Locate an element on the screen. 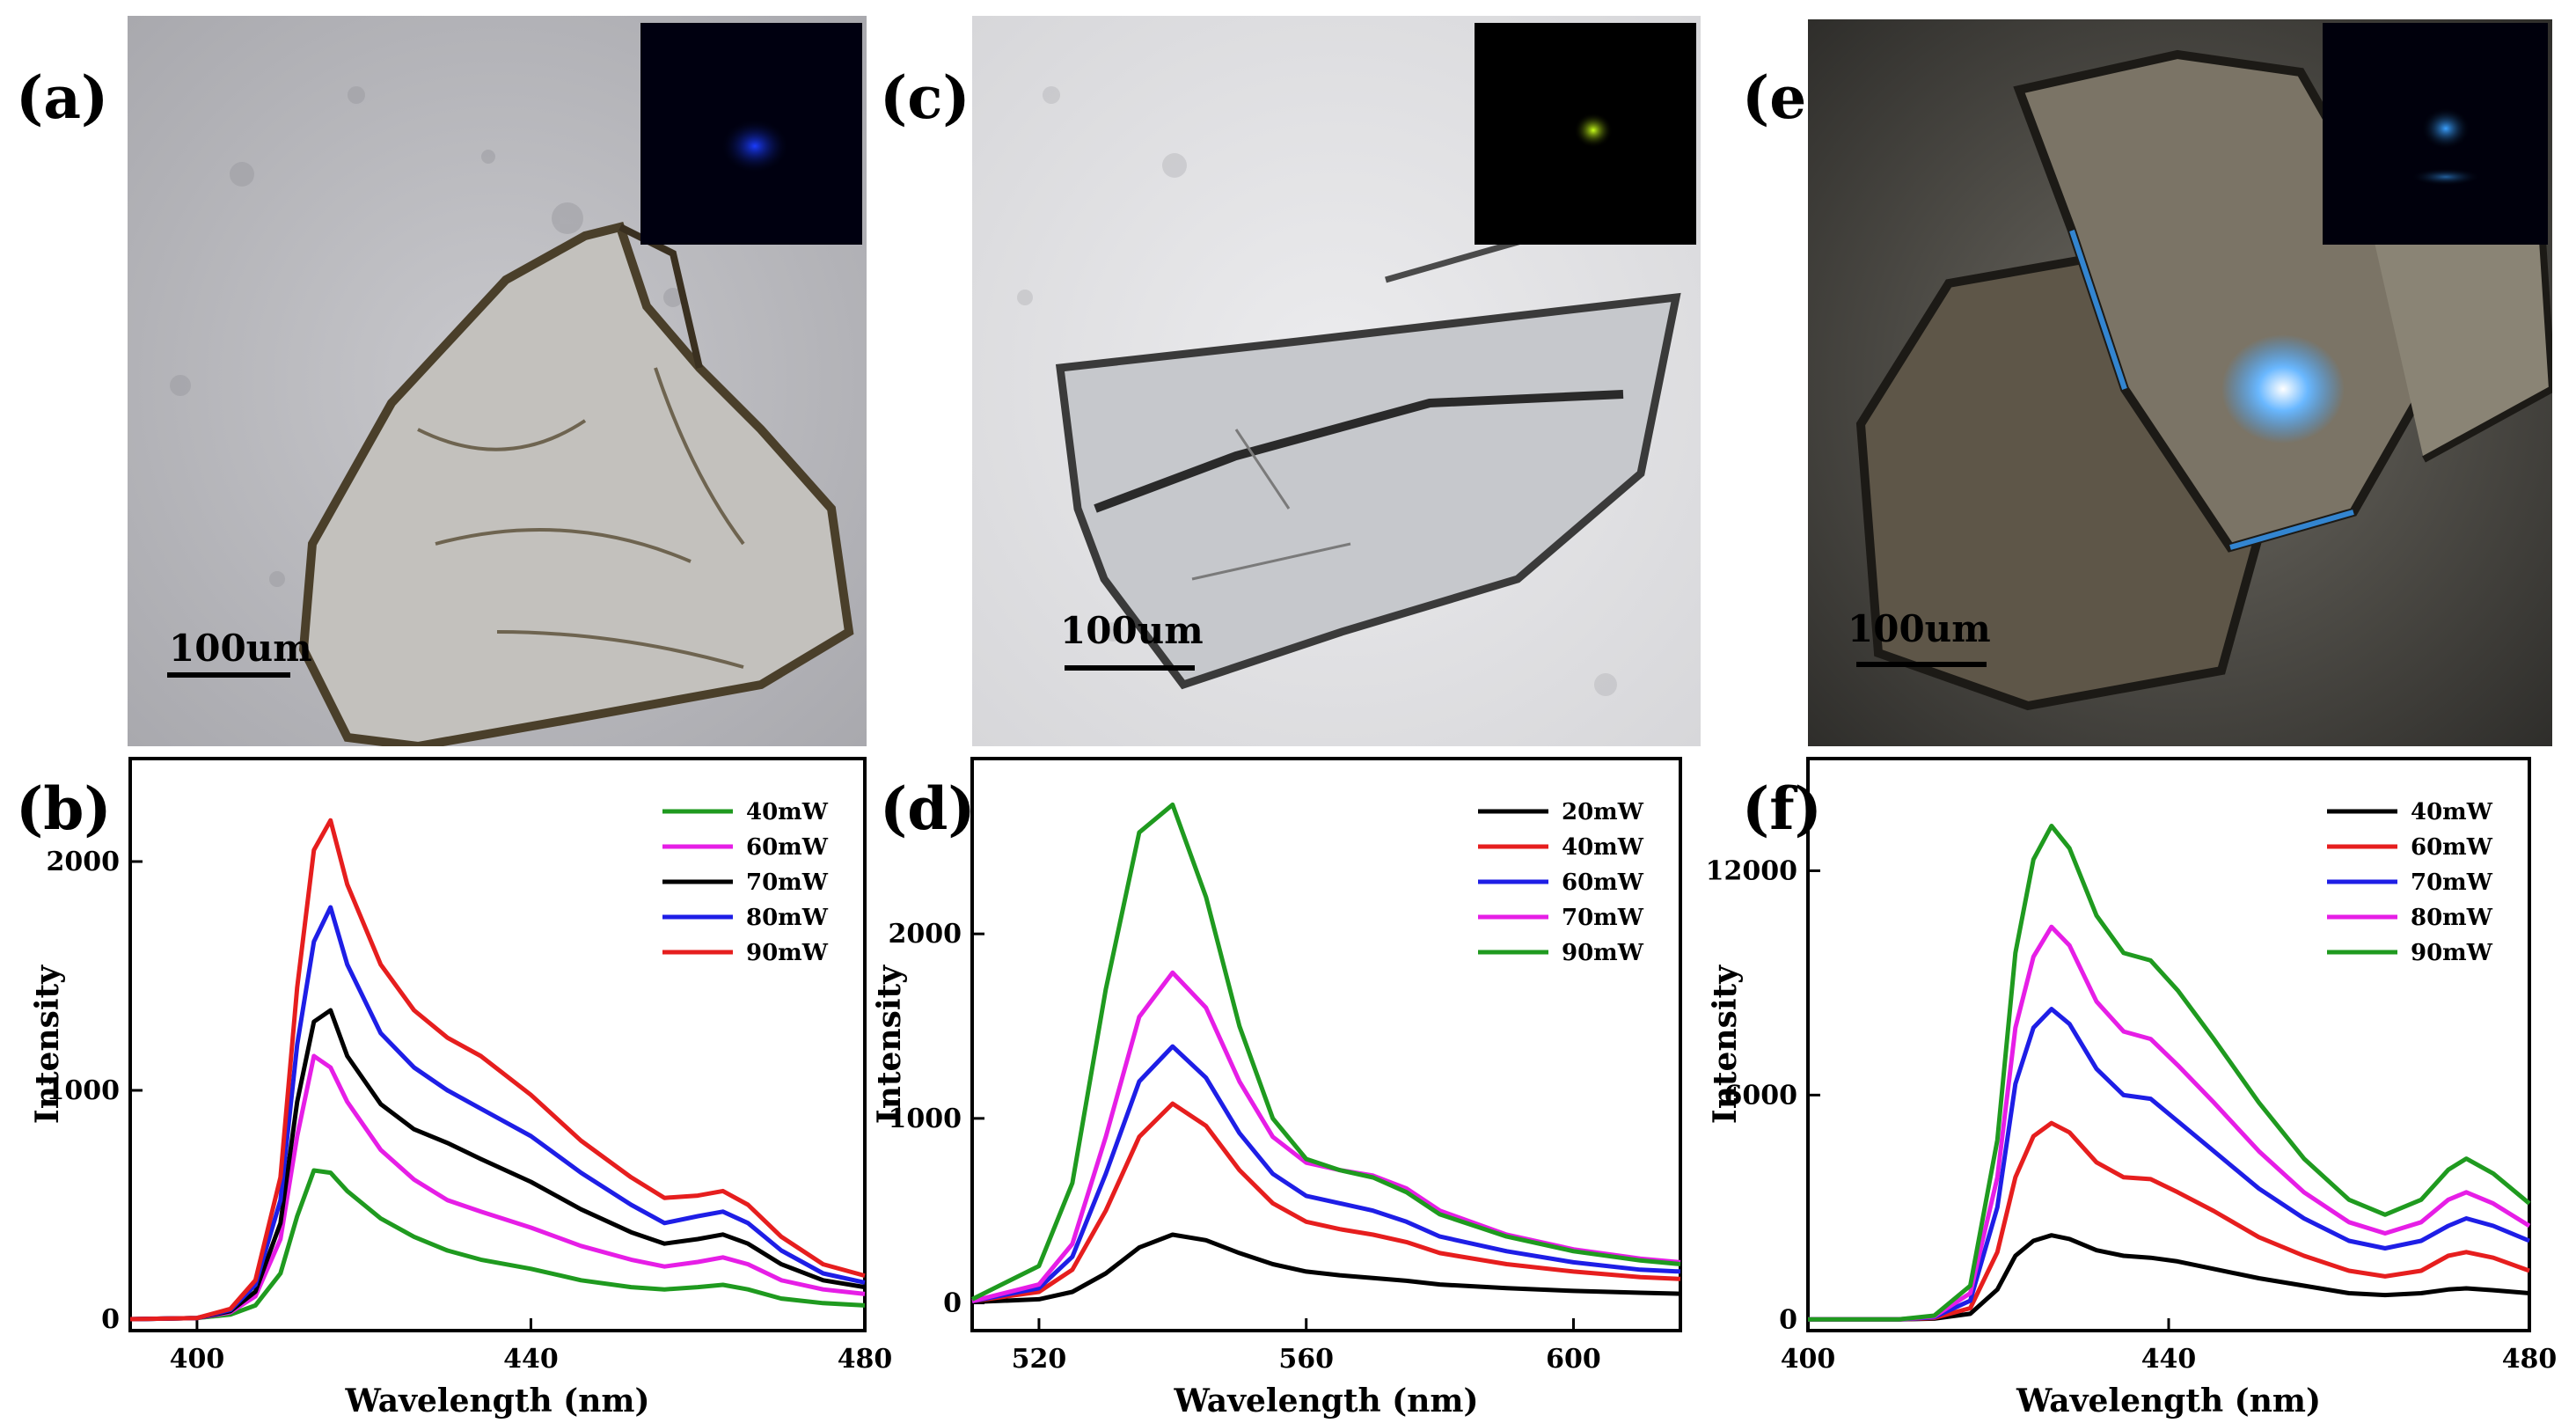 The image size is (2576, 1423). y-tick-label: 12000 is located at coordinates (1751, 871).